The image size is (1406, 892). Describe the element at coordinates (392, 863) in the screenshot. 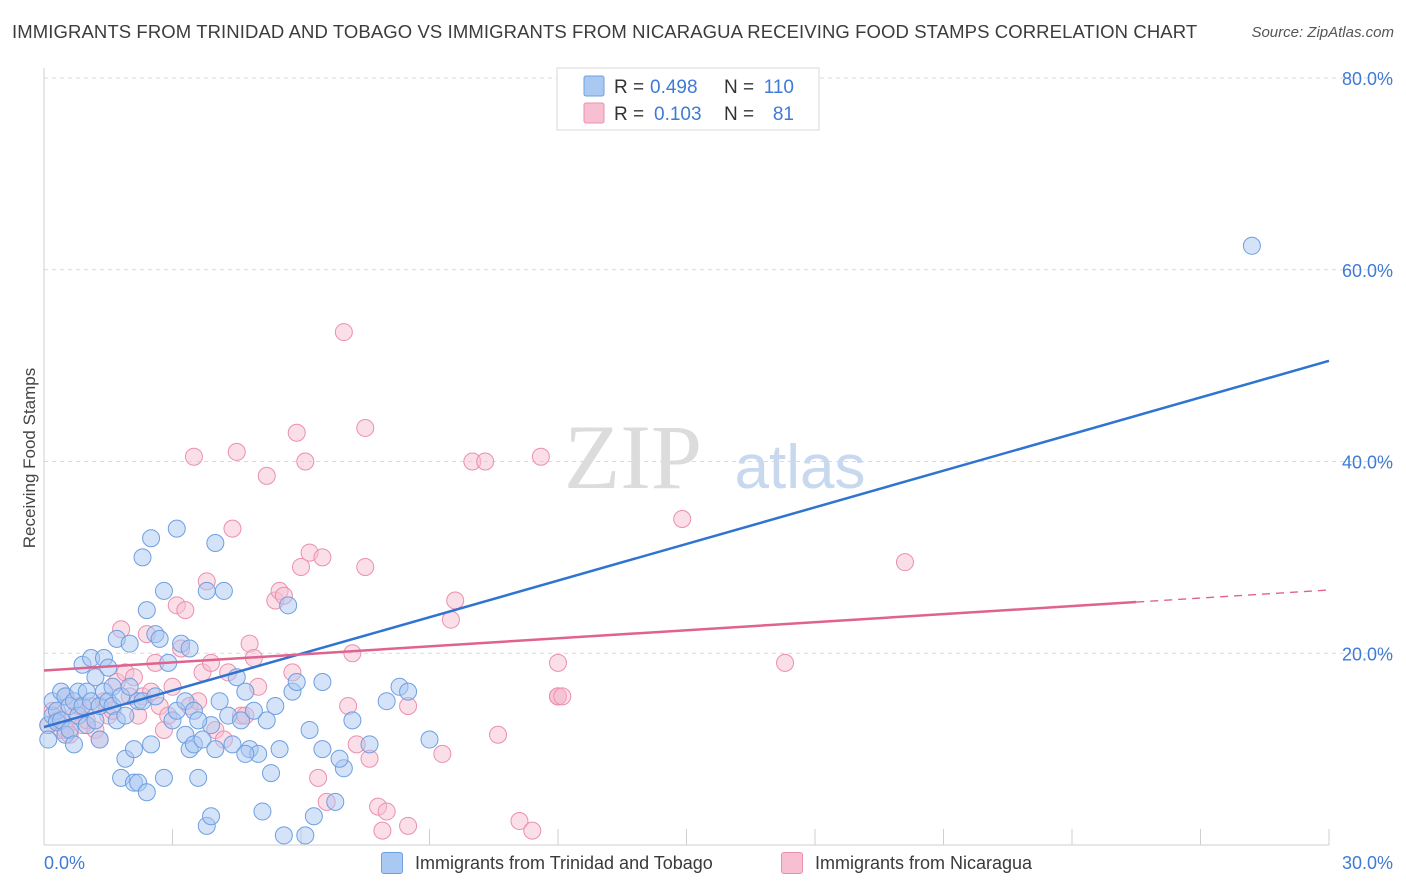

I see `legend-swatch-trinidad` at that location.